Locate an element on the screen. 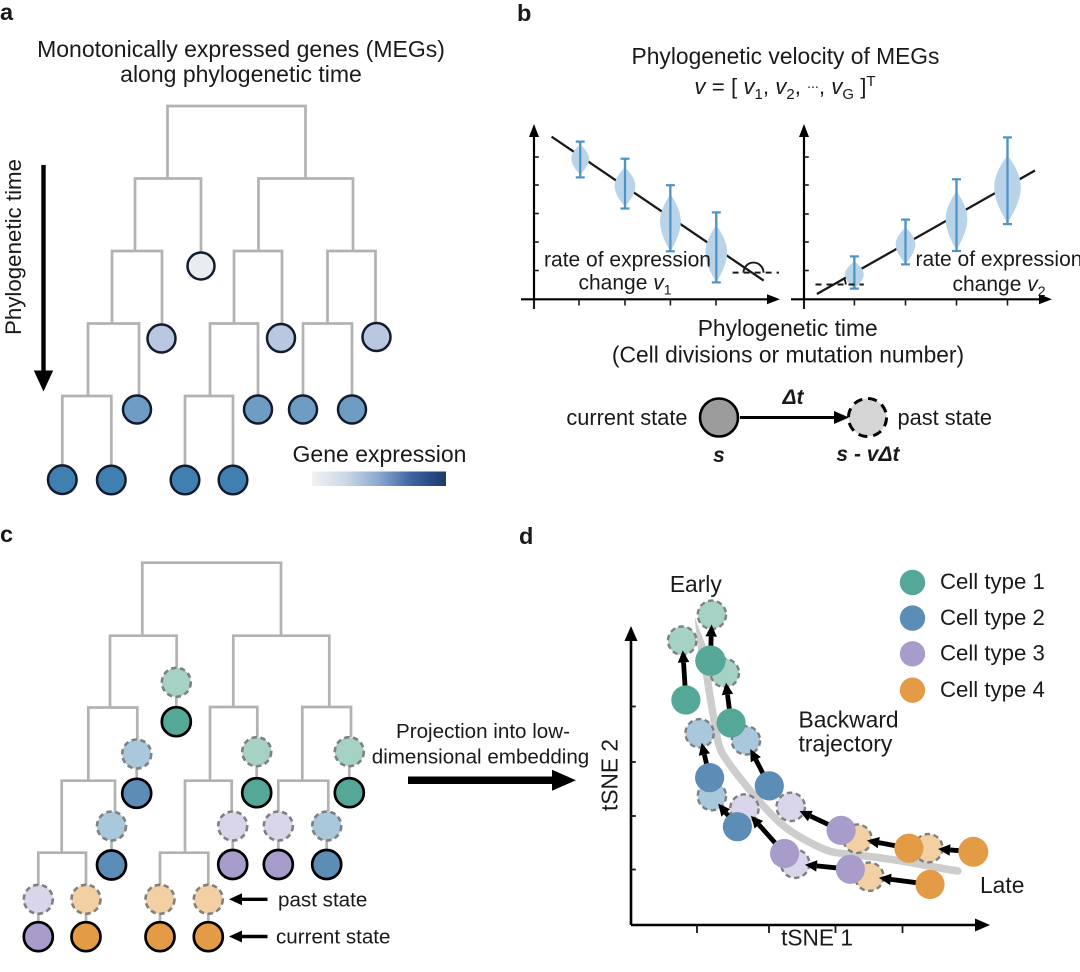 This screenshot has height=972, width=1080. svg-text: tSNE 1 is located at coordinates (817, 938).